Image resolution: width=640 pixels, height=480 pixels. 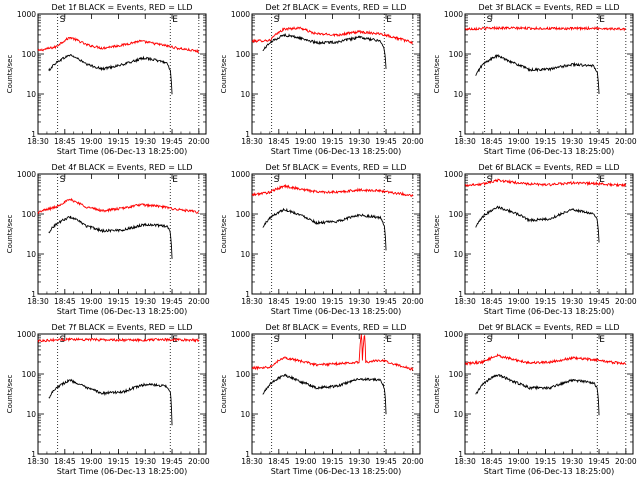 I want to click on panel-title: Det 1f BLACK = Events, RED = LLD, so click(x=121, y=7).